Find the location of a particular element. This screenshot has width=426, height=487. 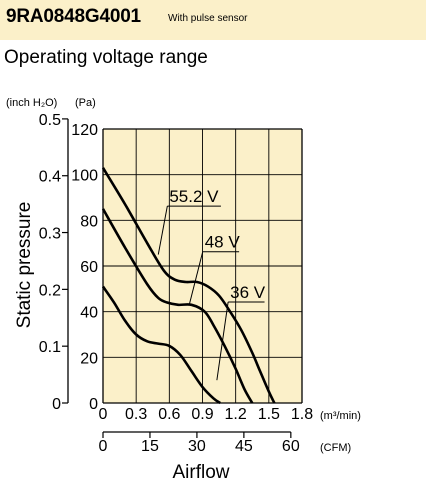

x-m3-tick-label: 0 is located at coordinates (103, 414).